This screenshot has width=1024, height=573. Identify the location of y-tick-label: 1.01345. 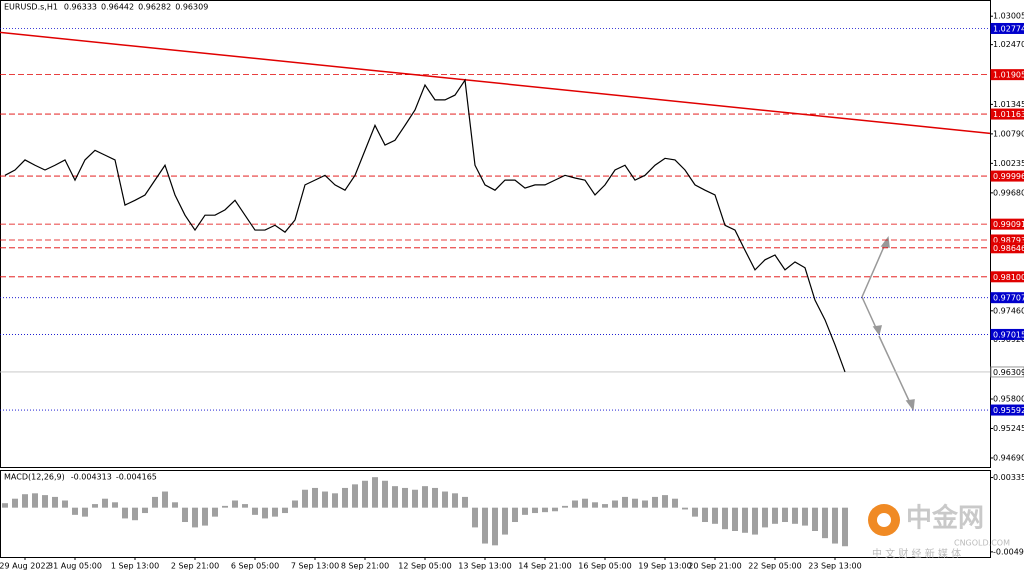
(1008, 104).